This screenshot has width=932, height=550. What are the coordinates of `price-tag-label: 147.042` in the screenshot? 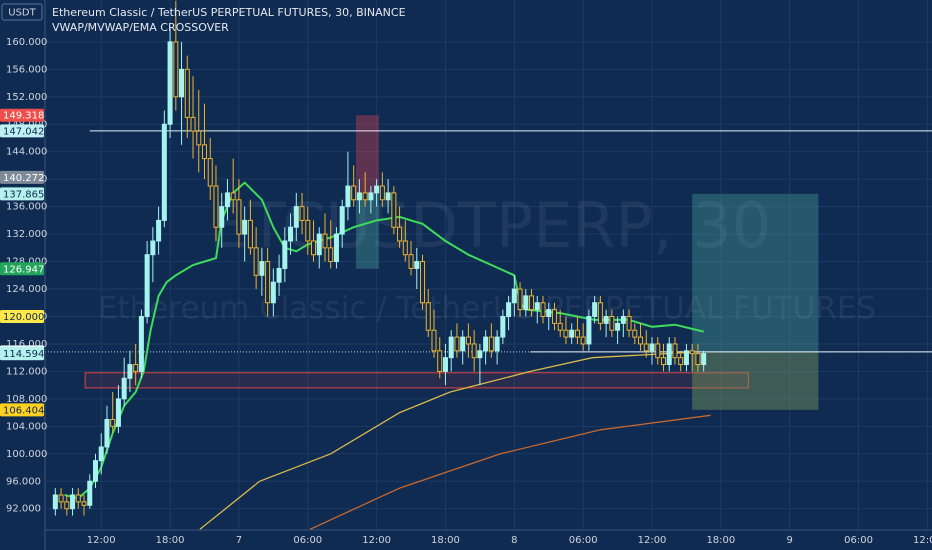 It's located at (23, 131).